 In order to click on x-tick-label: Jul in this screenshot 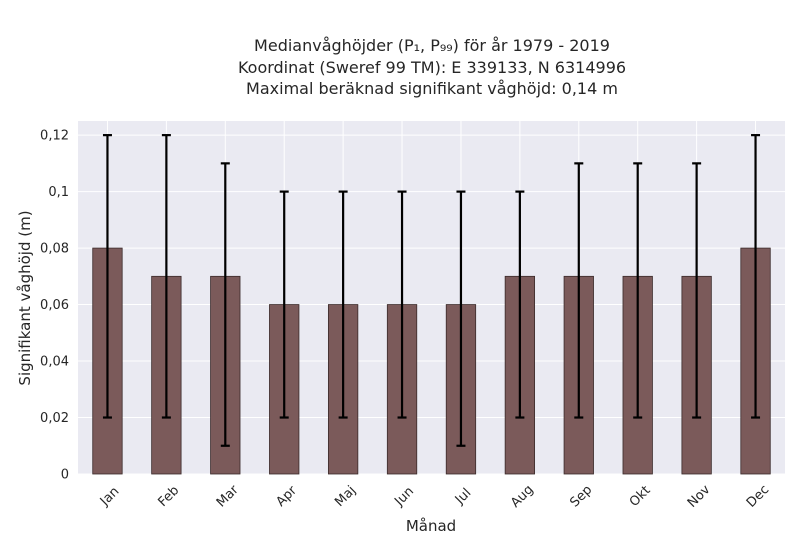, I will do `click(463, 497)`.